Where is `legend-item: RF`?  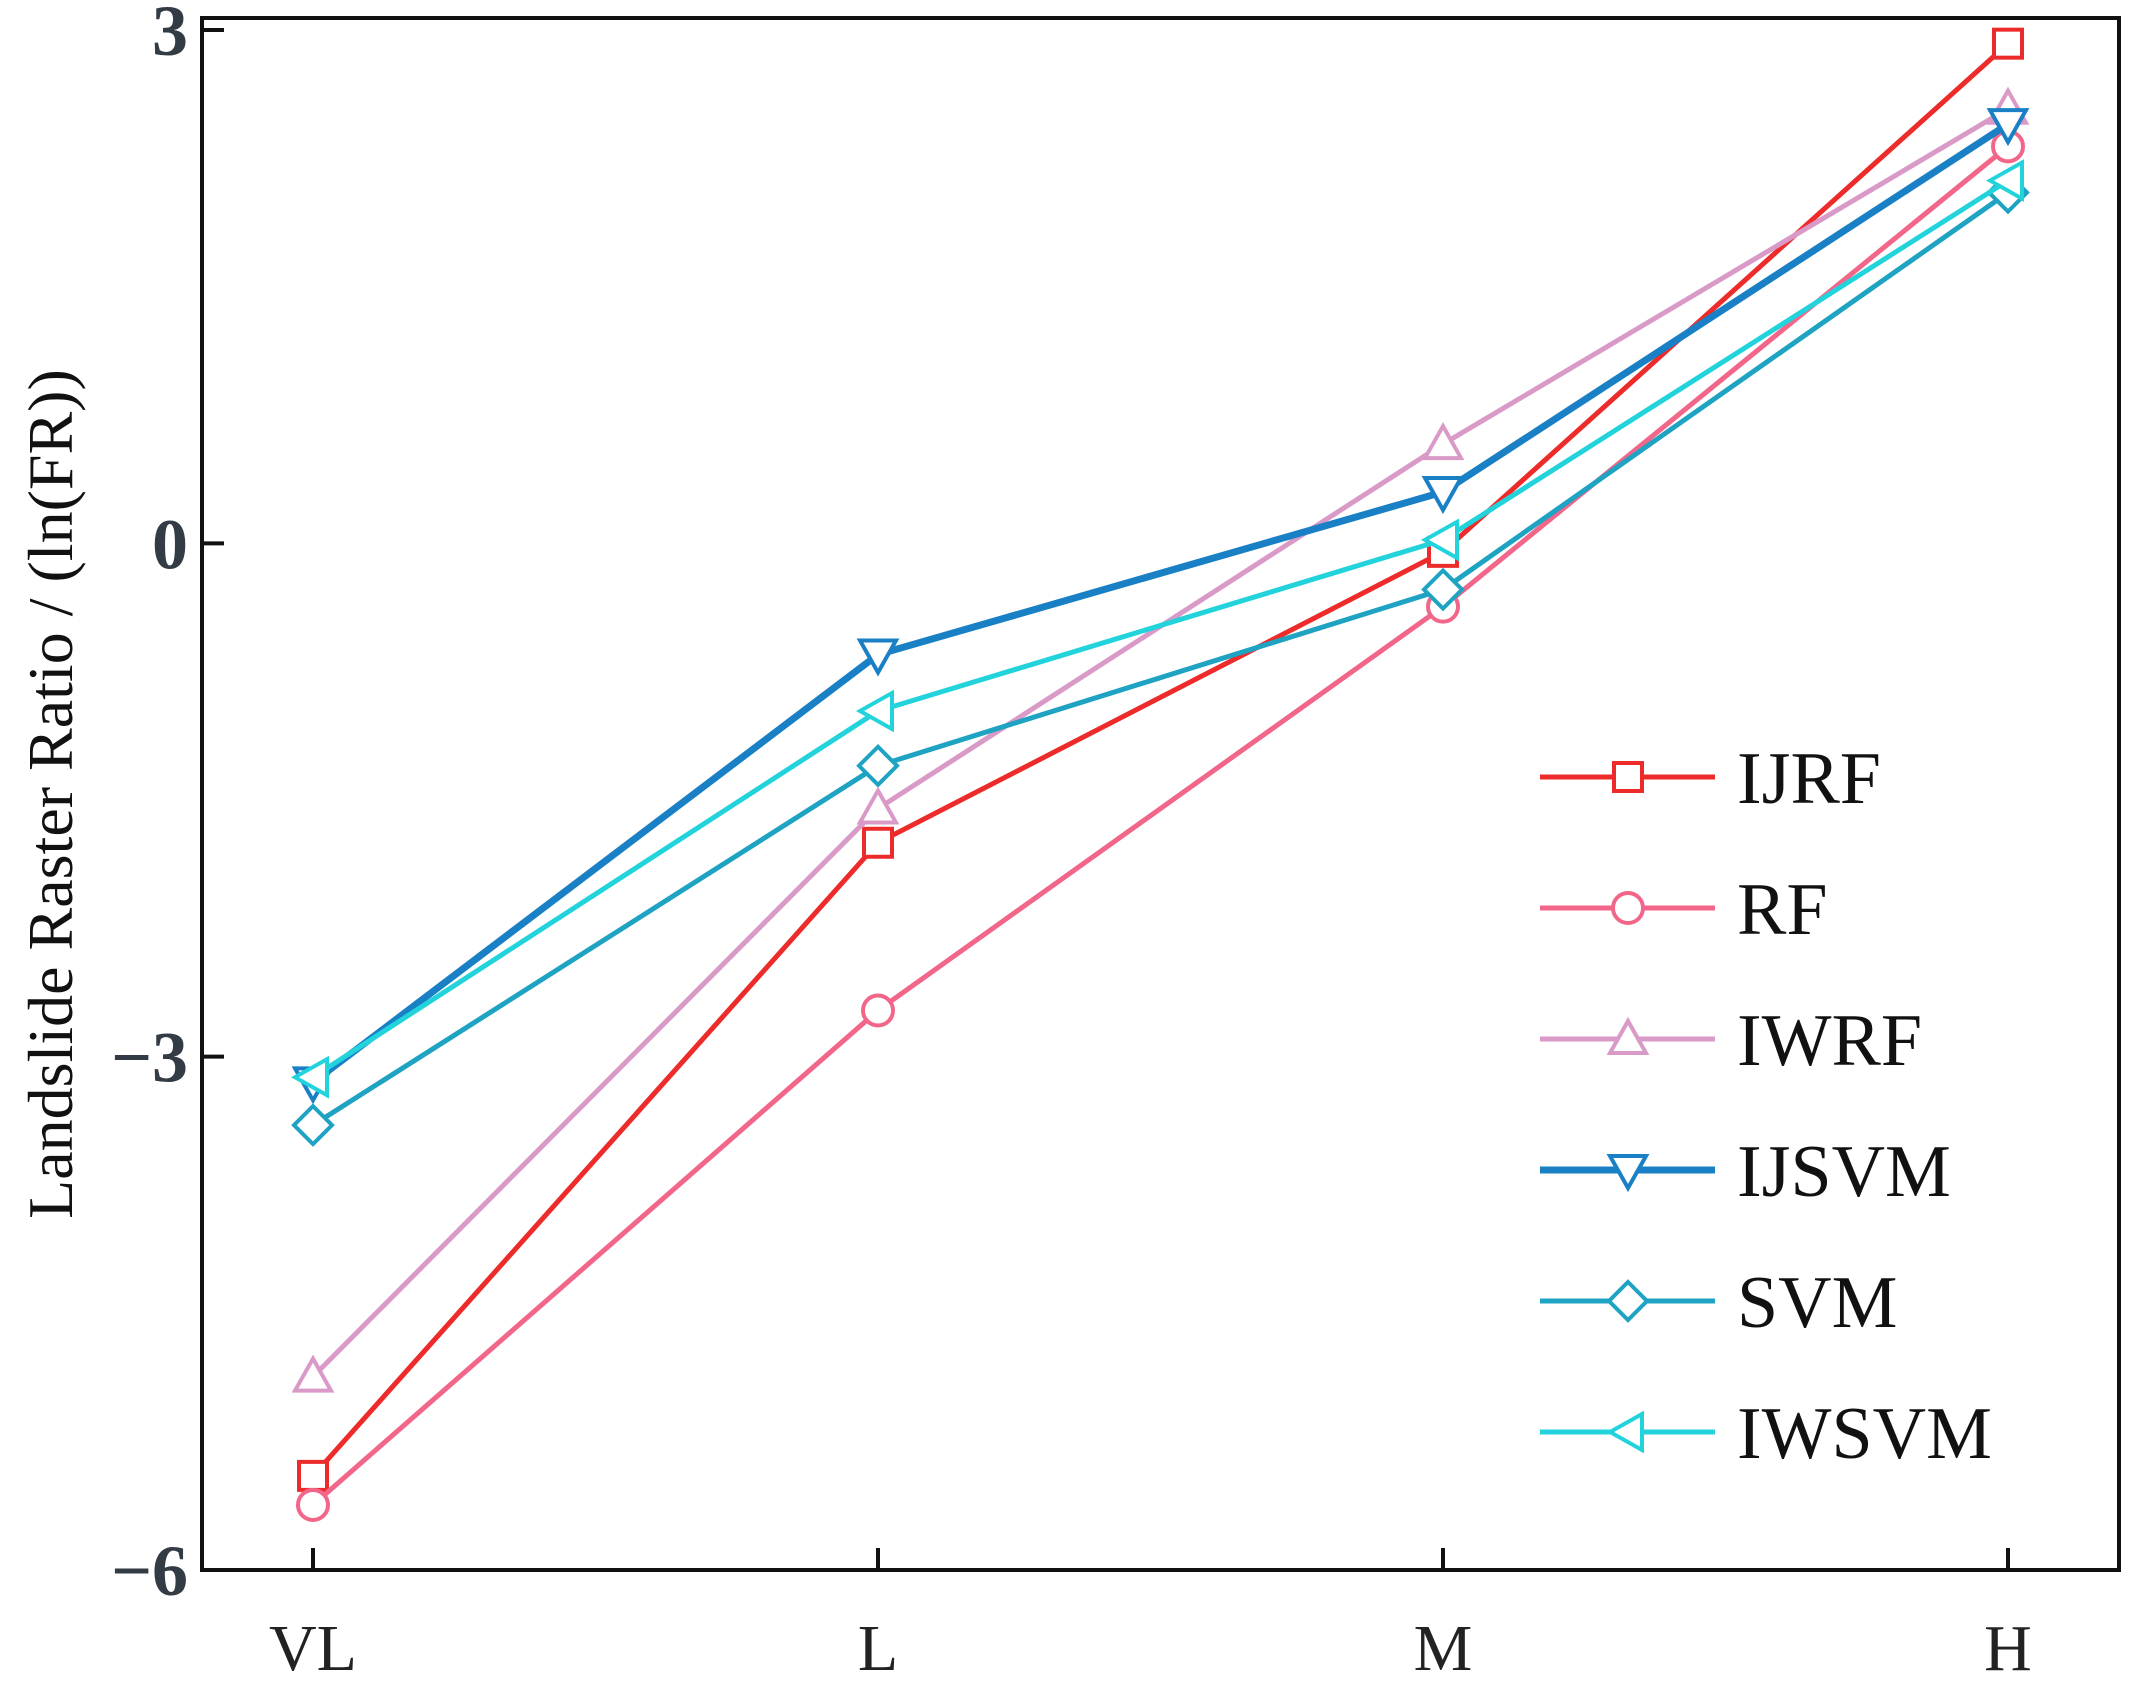
legend-item: RF is located at coordinates (1684, 910).